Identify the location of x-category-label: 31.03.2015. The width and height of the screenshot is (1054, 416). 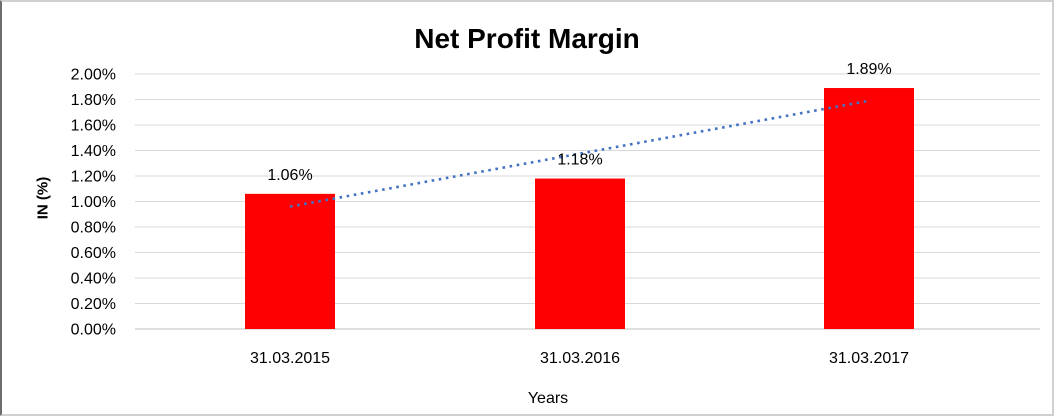
(290, 358).